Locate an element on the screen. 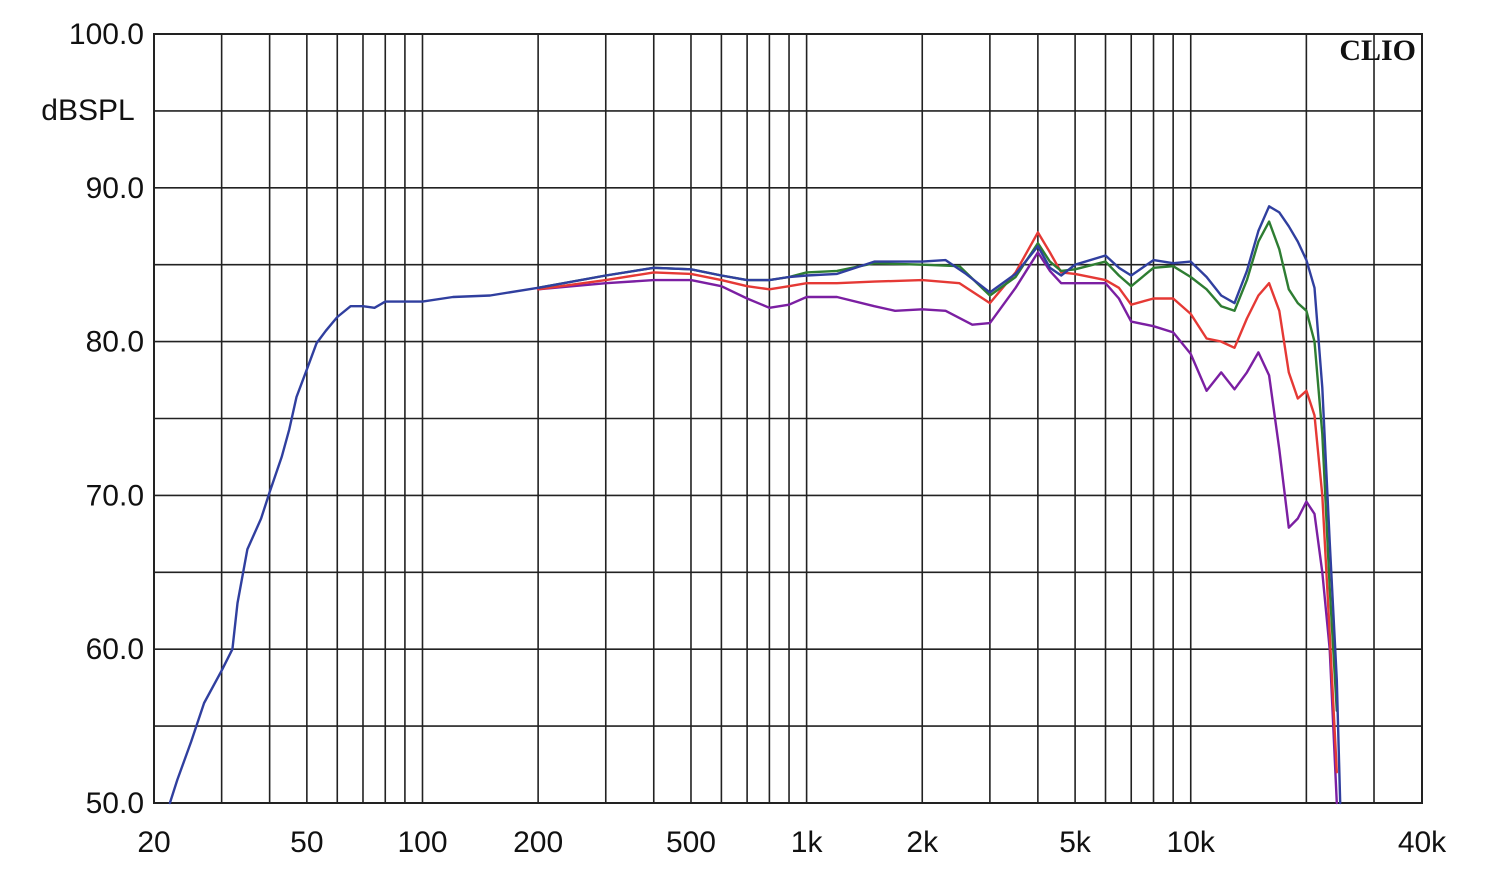 This screenshot has height=875, width=1500. x-tick-label: 5k is located at coordinates (1075, 842).